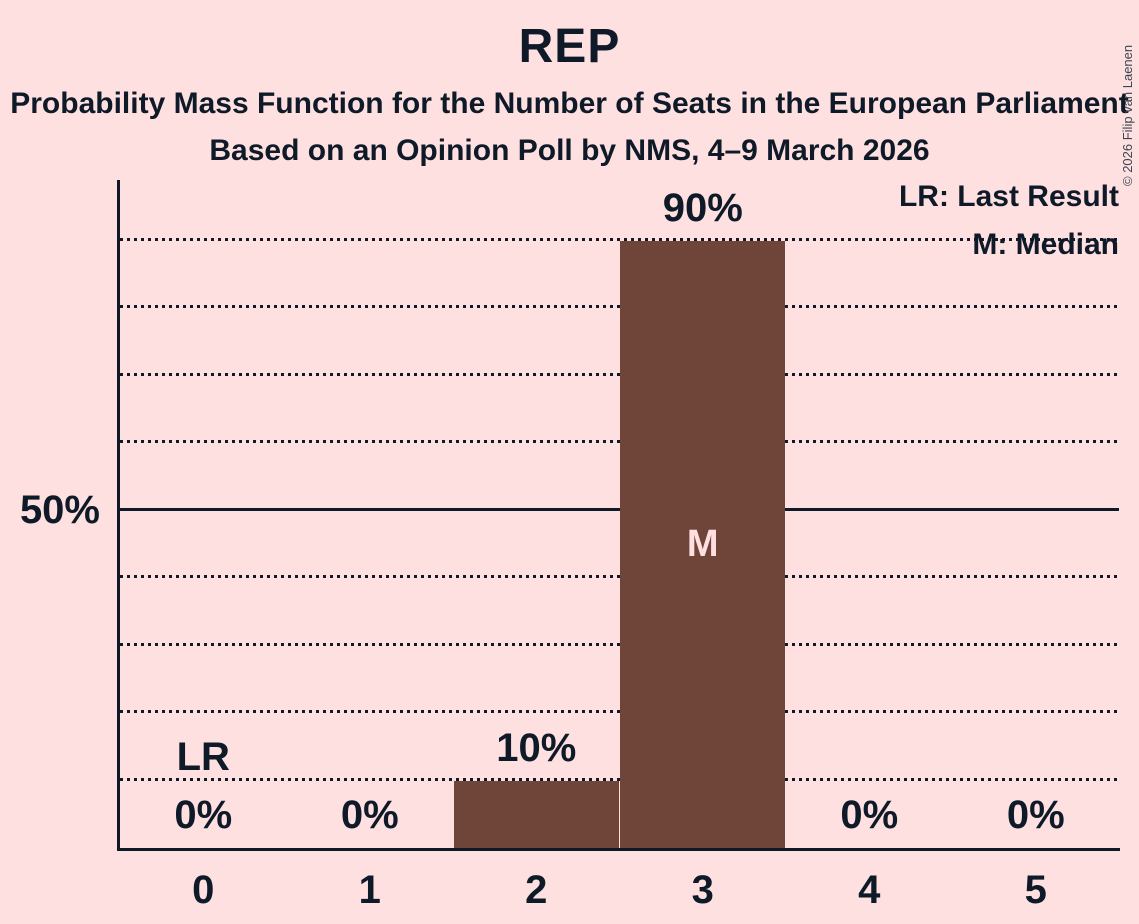 The height and width of the screenshot is (924, 1139). What do you see at coordinates (619, 374) in the screenshot?
I see `gridline-70-pct` at bounding box center [619, 374].